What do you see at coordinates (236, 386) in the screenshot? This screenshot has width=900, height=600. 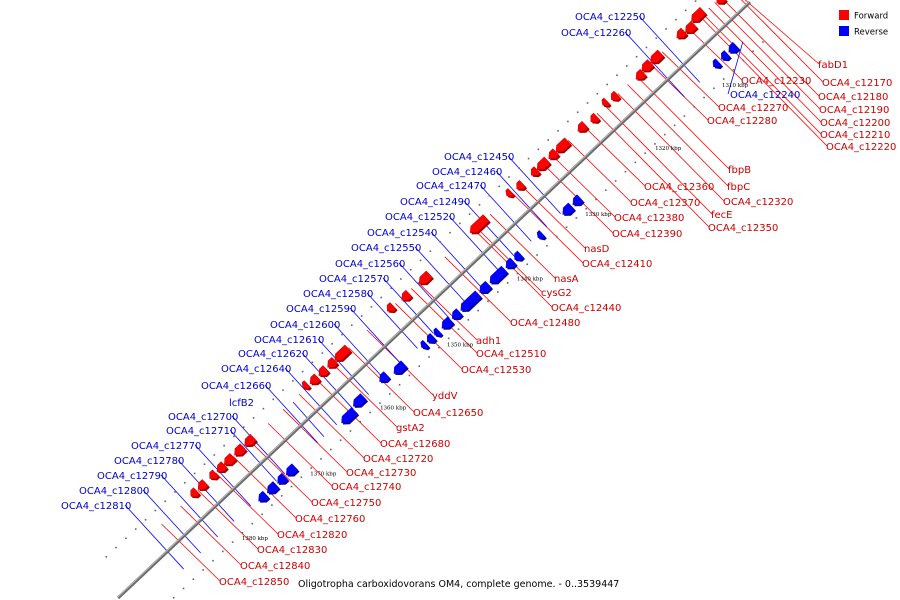 I see `reverse-gene-label: OCA4_c12660` at bounding box center [236, 386].